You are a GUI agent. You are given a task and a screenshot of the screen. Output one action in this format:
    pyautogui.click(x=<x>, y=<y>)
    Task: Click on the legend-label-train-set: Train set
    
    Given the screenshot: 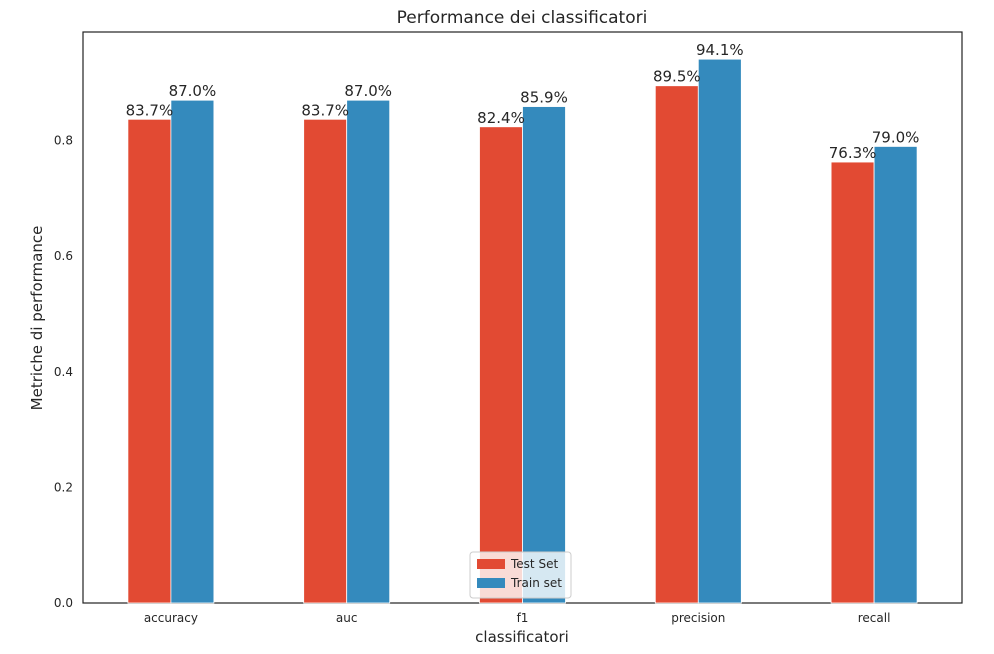 What is the action you would take?
    pyautogui.click(x=536, y=583)
    